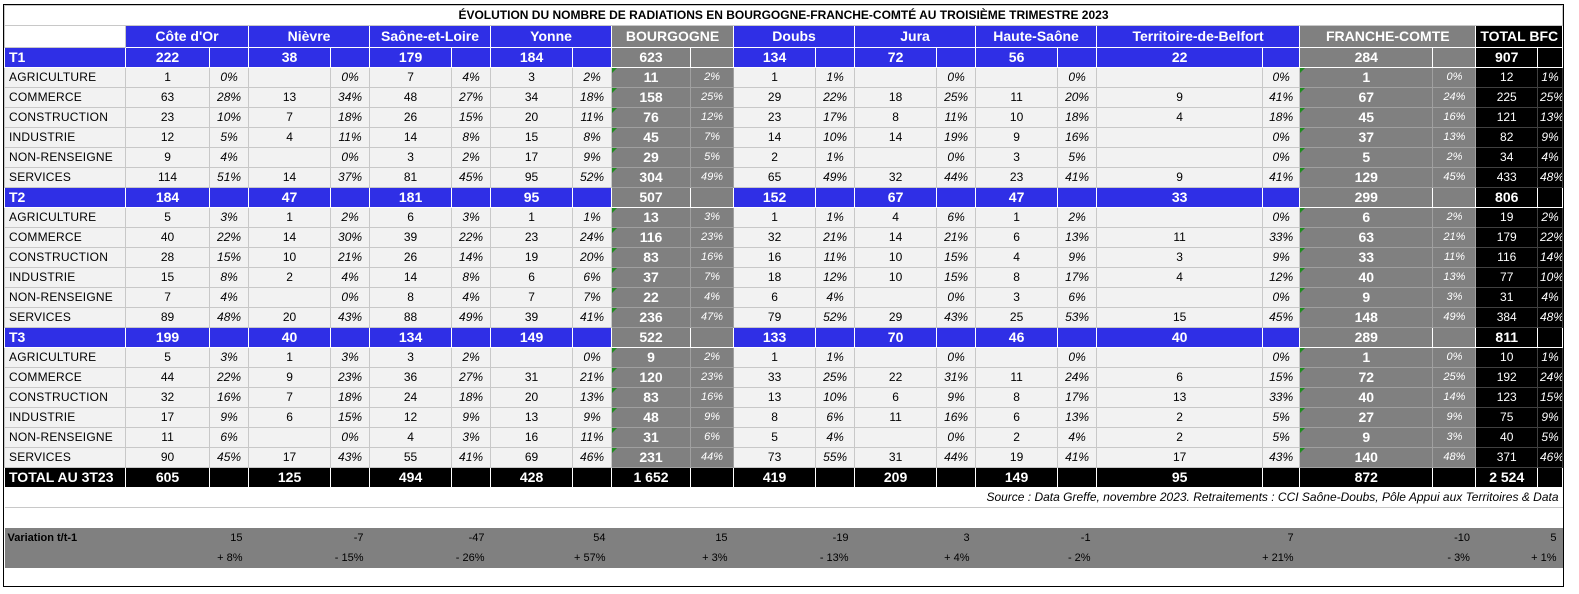 The image size is (1579, 594). Describe the element at coordinates (651, 77) in the screenshot. I see `table-cell-count: 11` at that location.